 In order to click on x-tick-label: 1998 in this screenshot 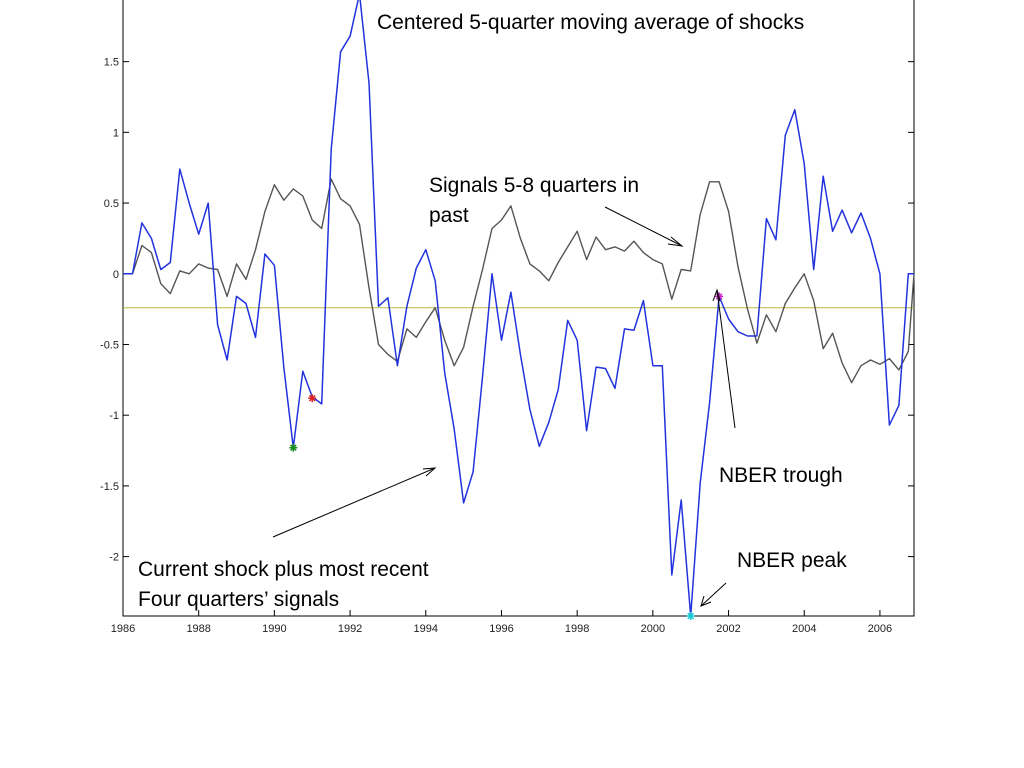, I will do `click(577, 629)`.